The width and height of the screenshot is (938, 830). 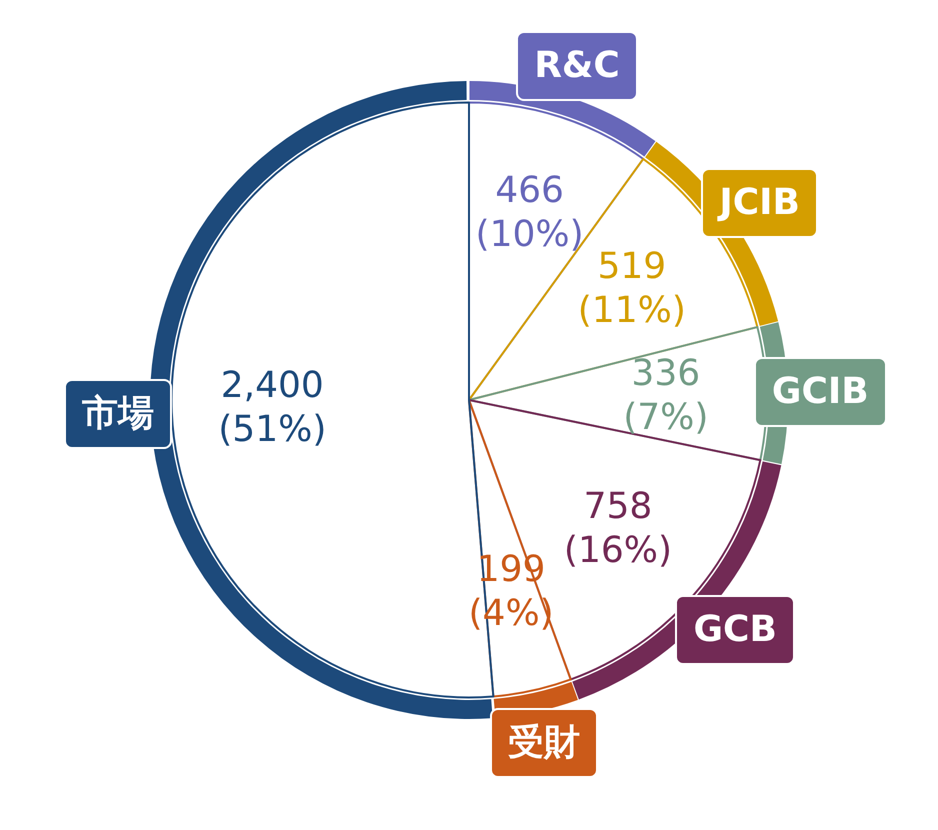 What do you see at coordinates (665, 396) in the screenshot?
I see `data-label: 336 (7%)` at bounding box center [665, 396].